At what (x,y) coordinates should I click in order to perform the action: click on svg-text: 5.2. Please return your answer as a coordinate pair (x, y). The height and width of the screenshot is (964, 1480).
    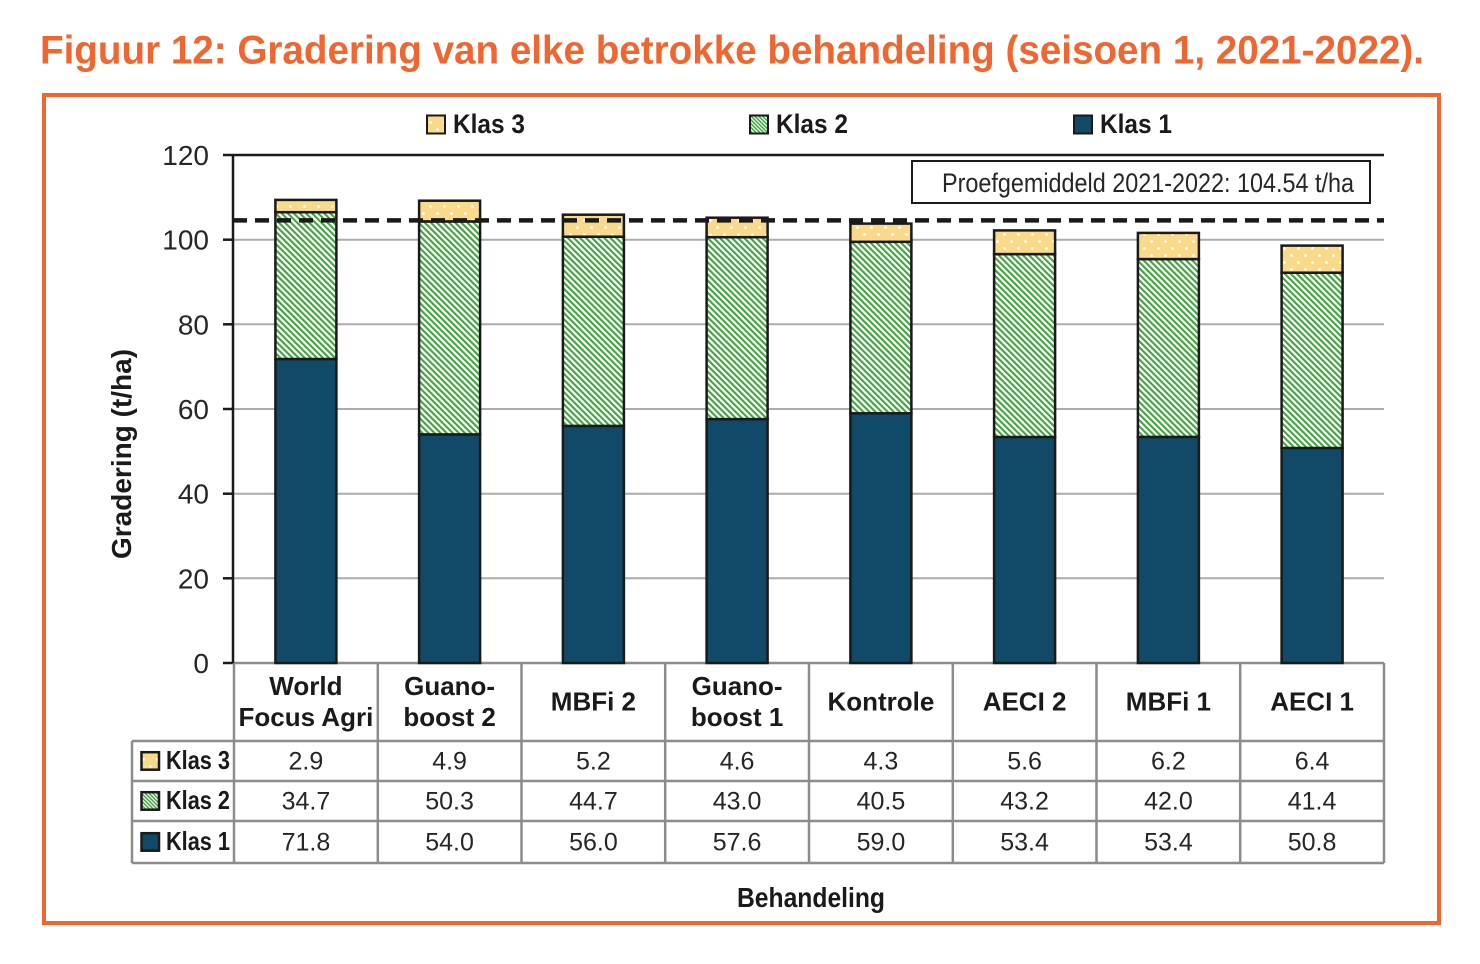
    Looking at the image, I should click on (593, 762).